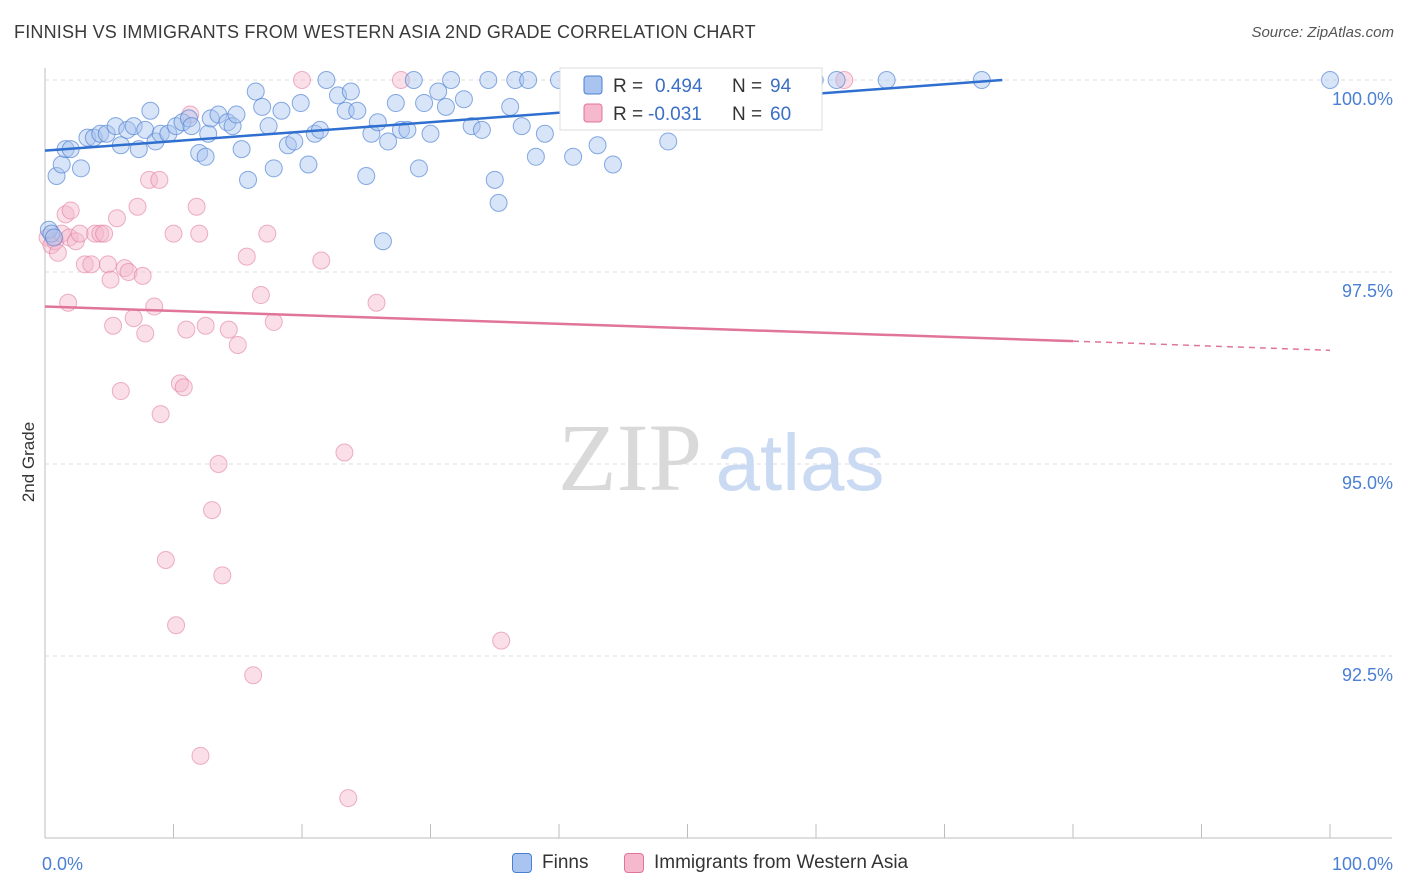  I want to click on legend-label-finns: Finns, so click(565, 862).